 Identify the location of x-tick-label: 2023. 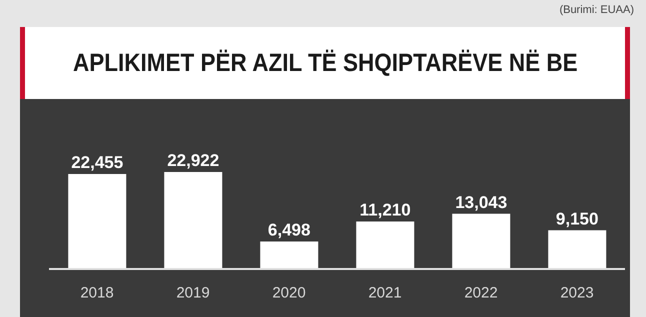
(577, 293).